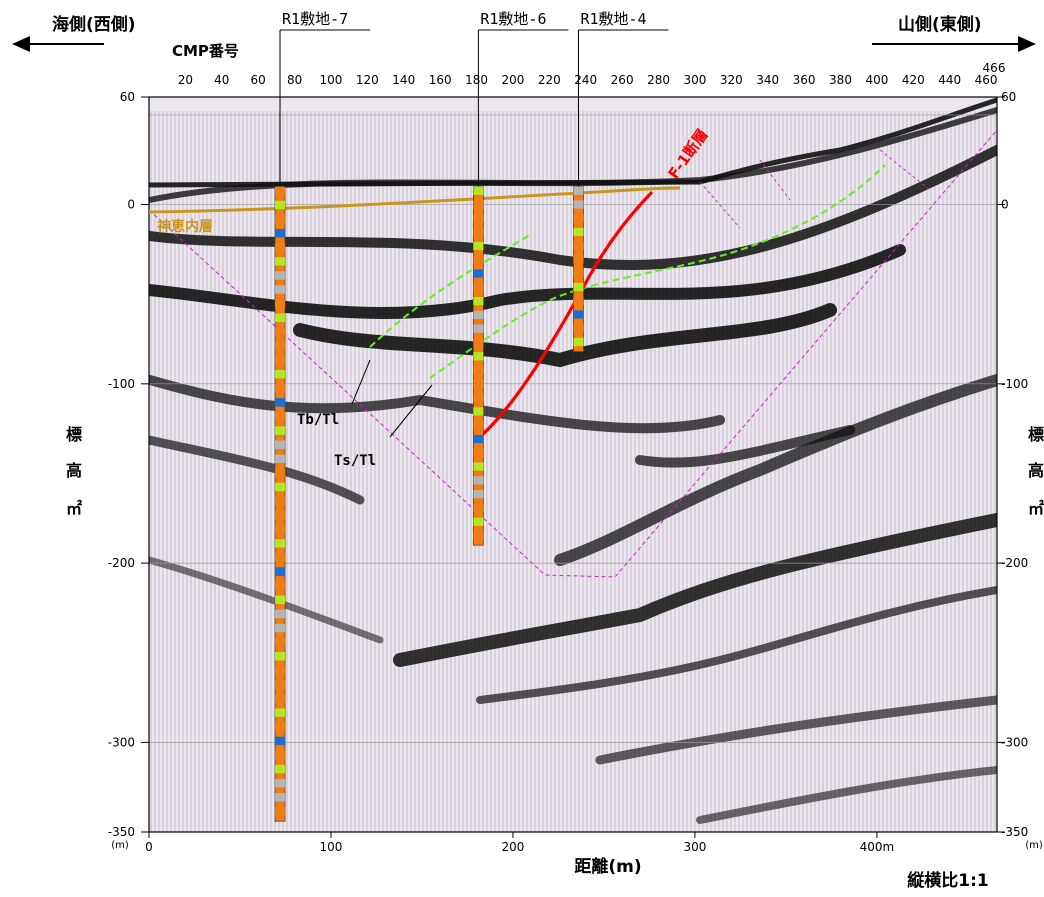 The image size is (1044, 897). What do you see at coordinates (205, 51) in the screenshot?
I see `cmp-axis-title: CMP番号` at bounding box center [205, 51].